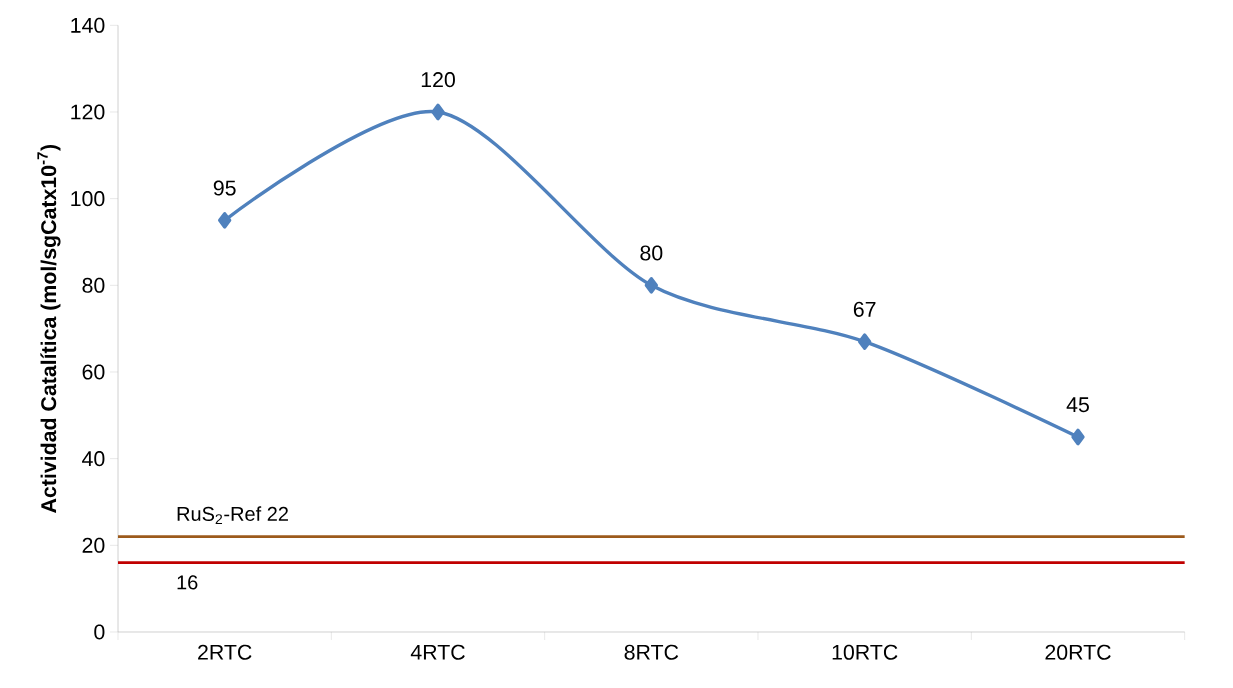  Describe the element at coordinates (93, 459) in the screenshot. I see `y-tick-label: 40` at that location.